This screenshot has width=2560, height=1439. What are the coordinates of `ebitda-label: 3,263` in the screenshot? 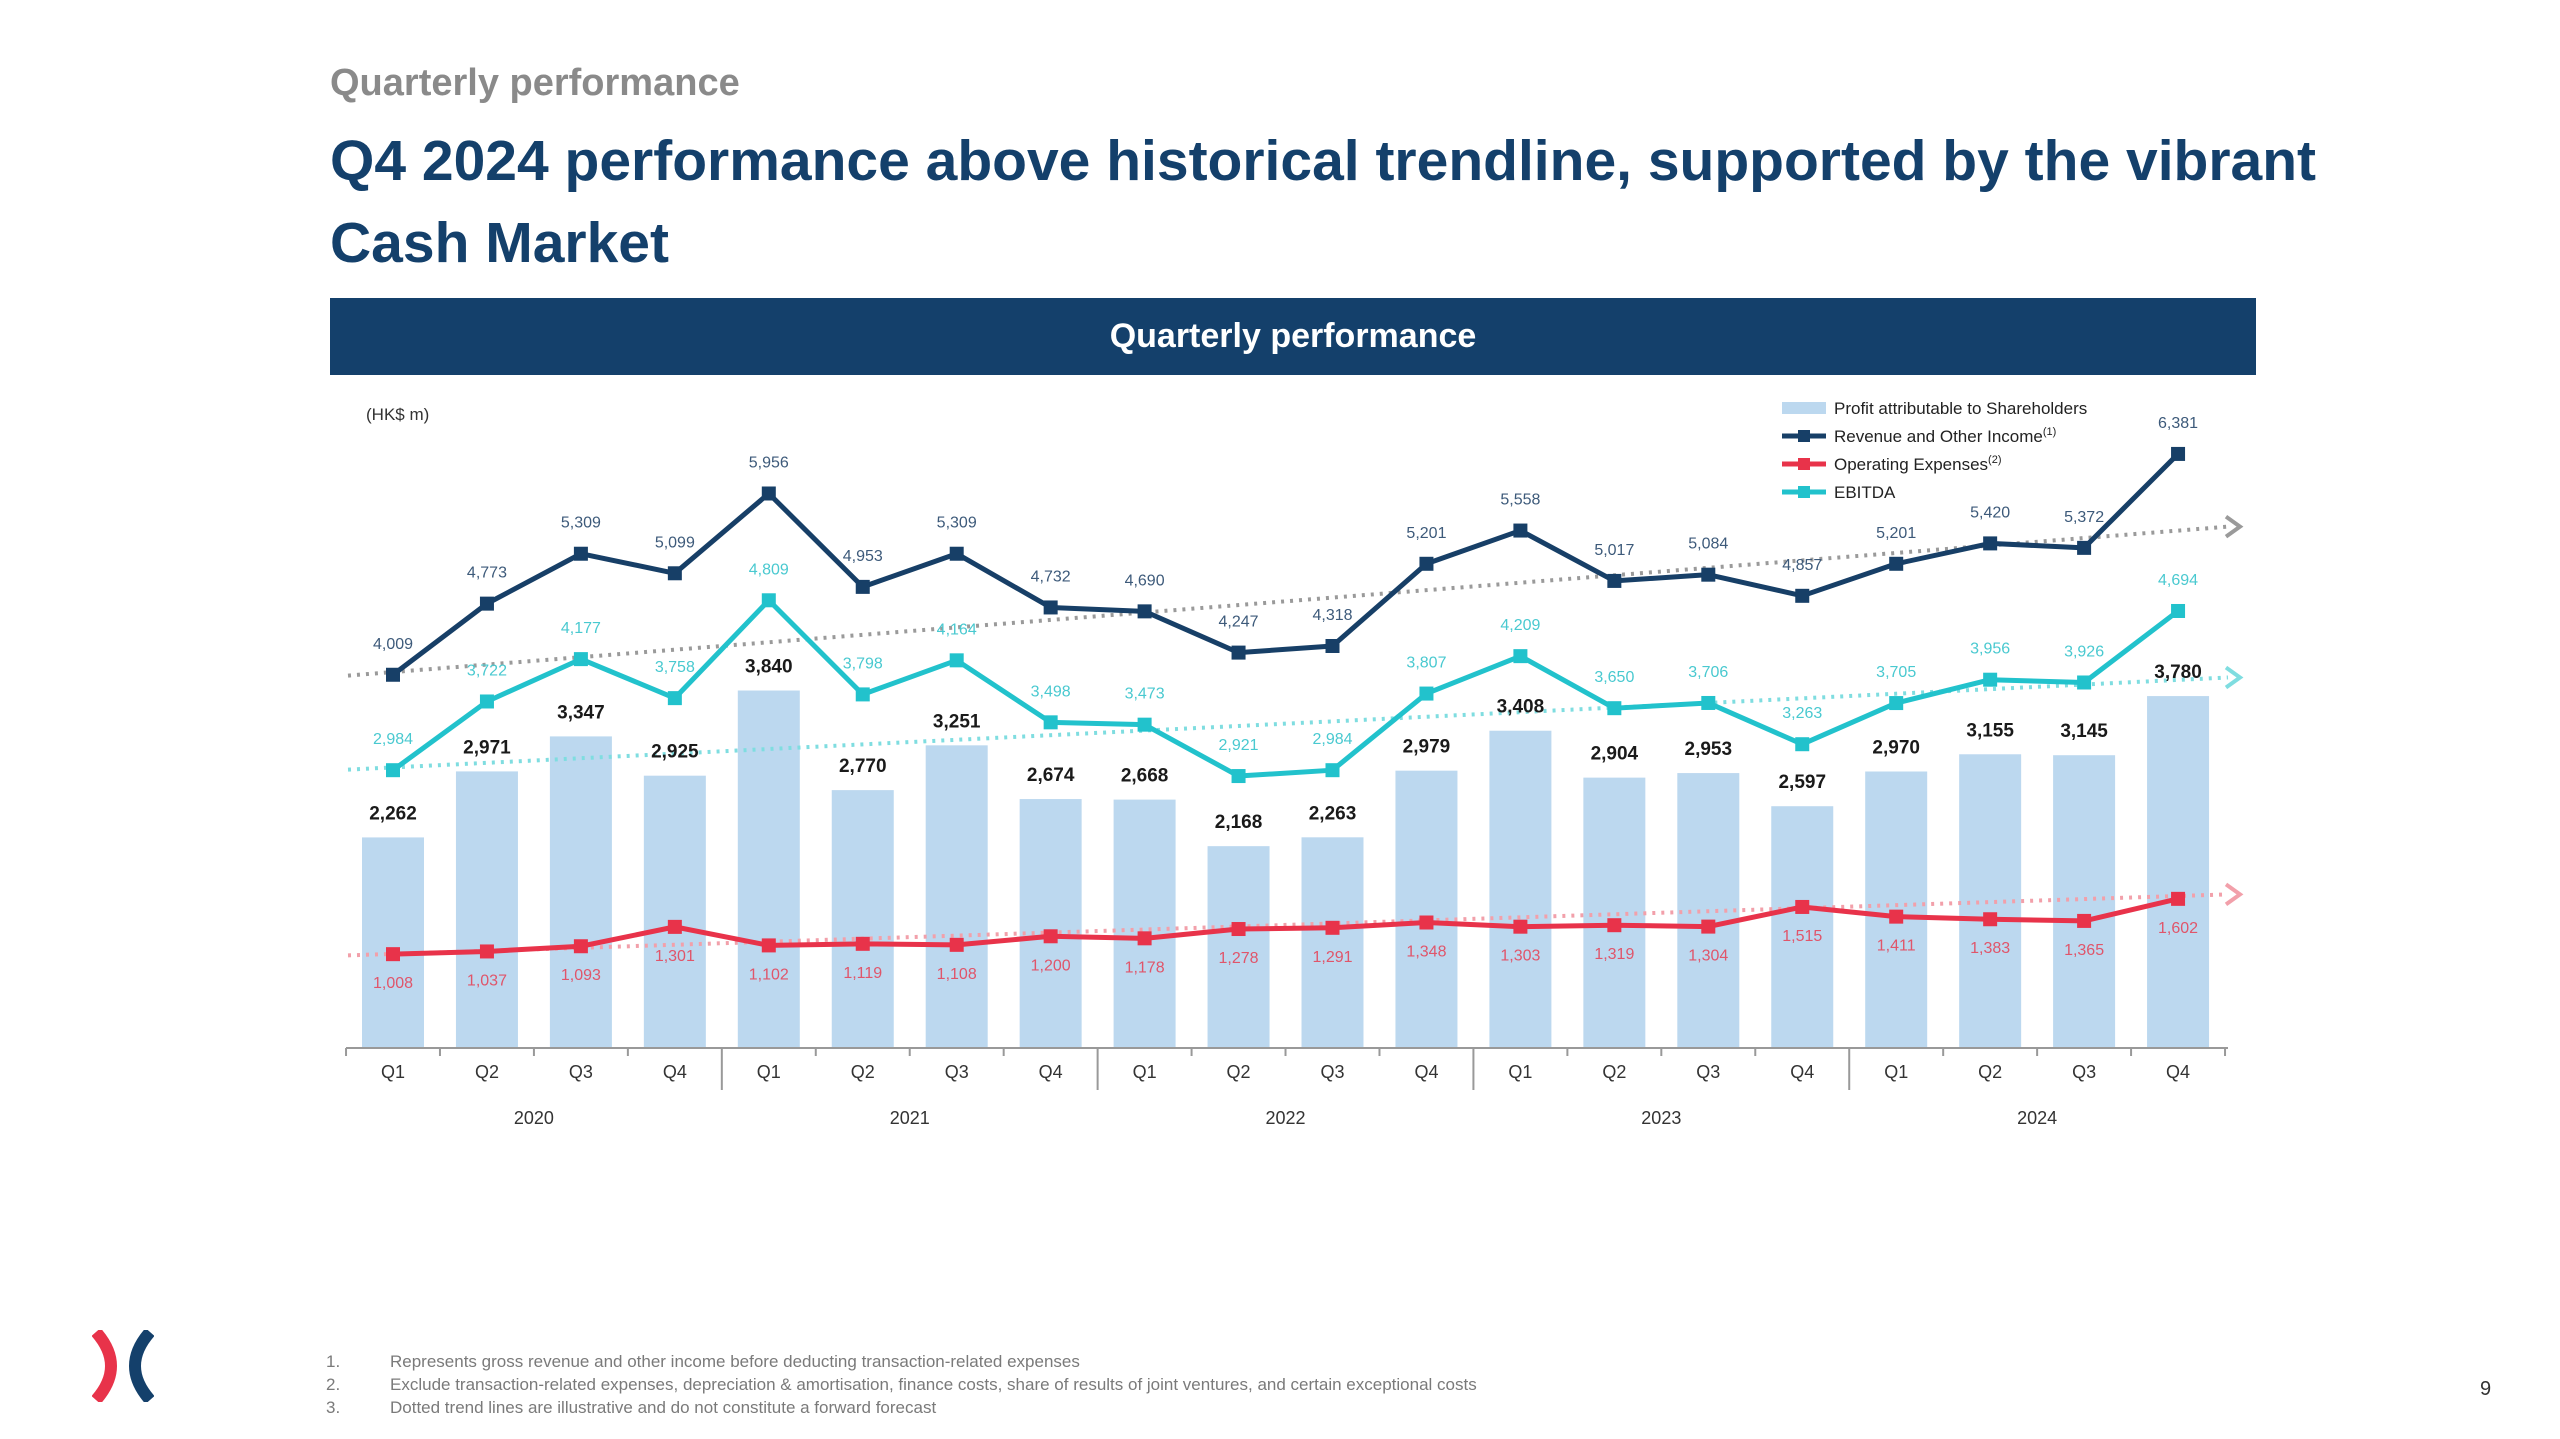 It's located at (1802, 713).